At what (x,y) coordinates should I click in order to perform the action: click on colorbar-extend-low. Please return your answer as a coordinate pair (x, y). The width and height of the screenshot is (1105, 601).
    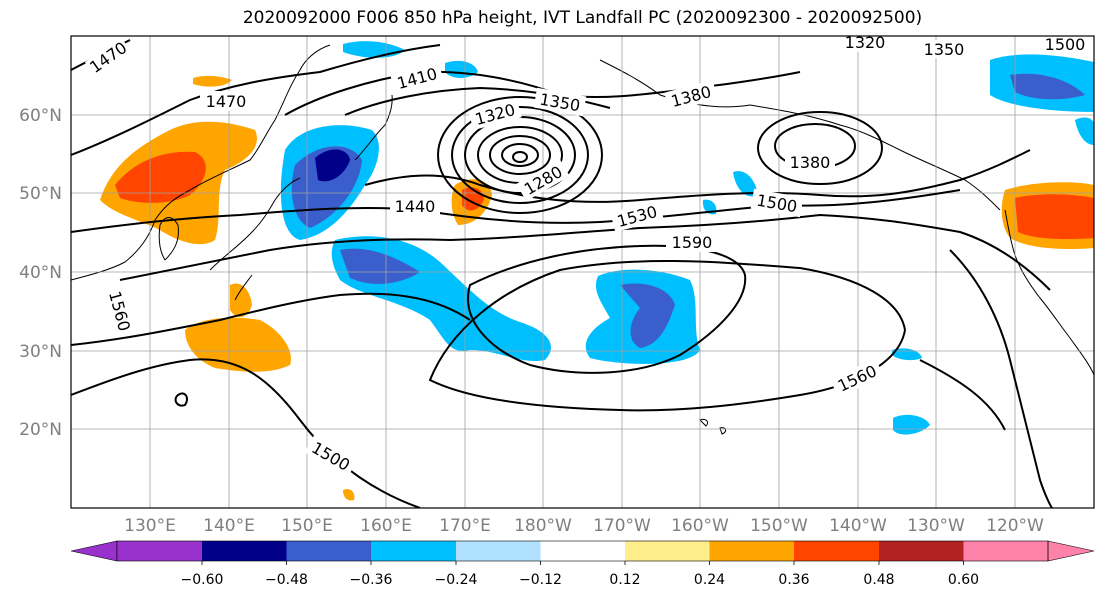
    Looking at the image, I should click on (94, 551).